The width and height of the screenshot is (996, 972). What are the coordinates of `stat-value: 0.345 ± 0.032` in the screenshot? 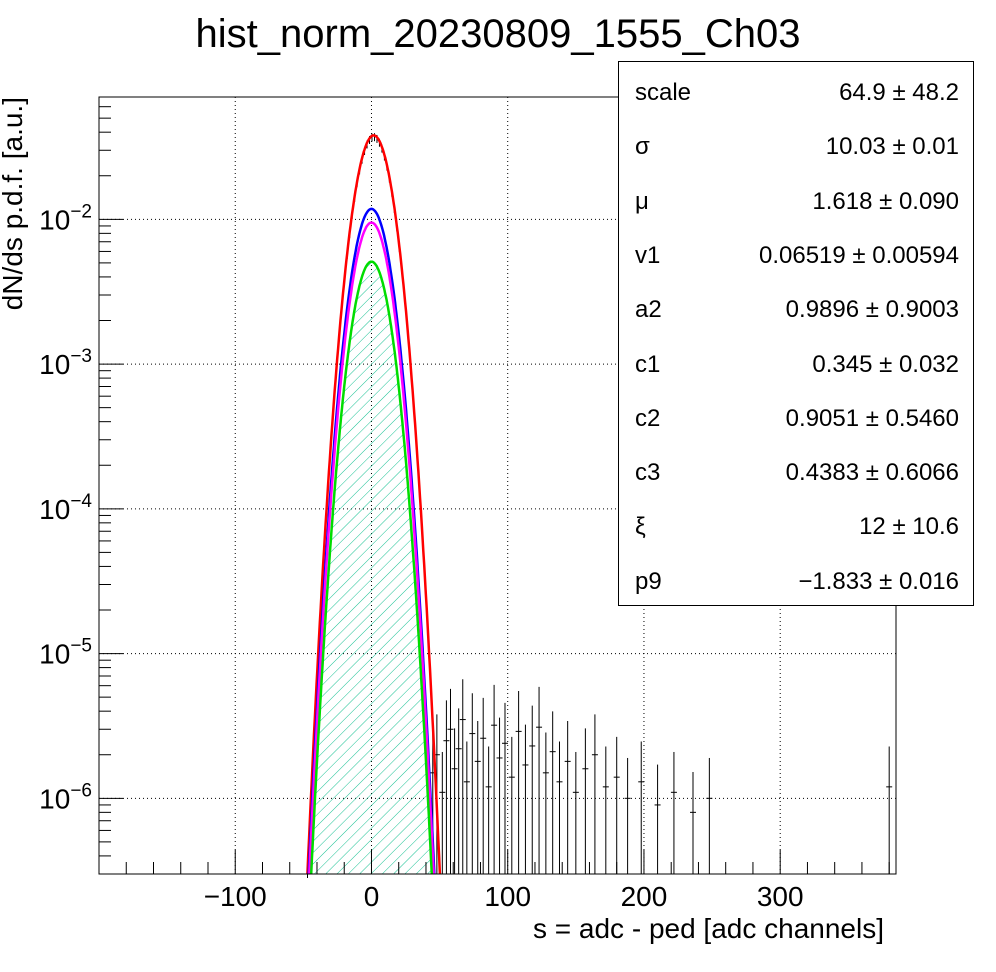 It's located at (885, 364).